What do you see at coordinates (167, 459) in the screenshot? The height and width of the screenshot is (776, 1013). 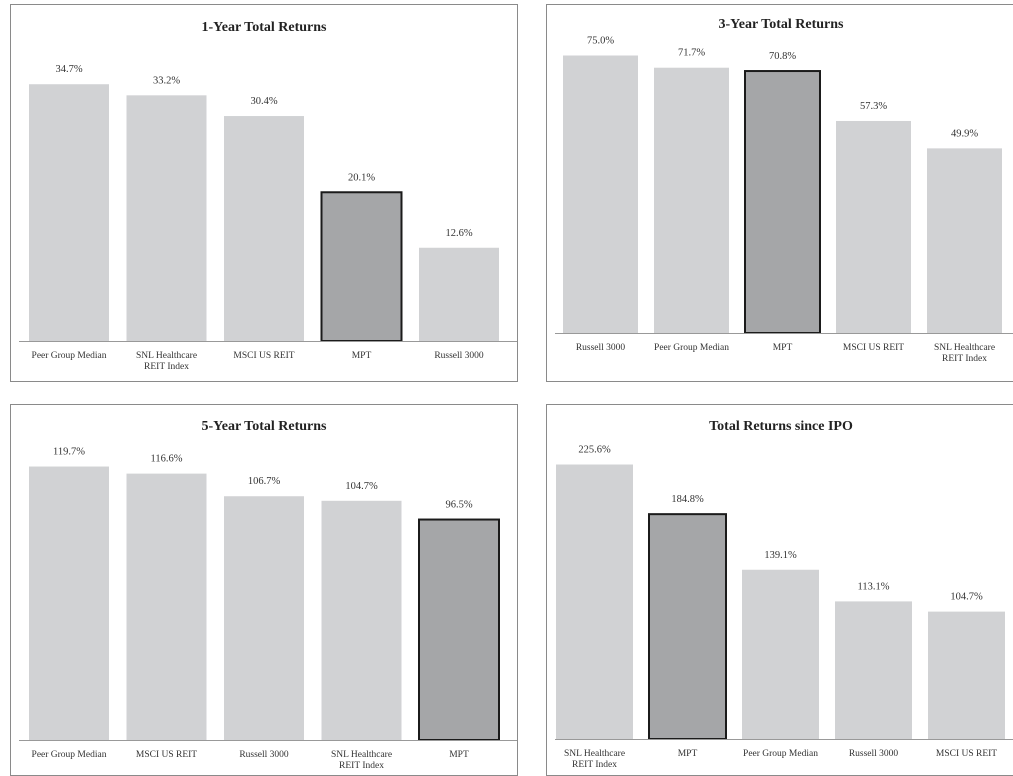 I see `data-label: 116.6%` at bounding box center [167, 459].